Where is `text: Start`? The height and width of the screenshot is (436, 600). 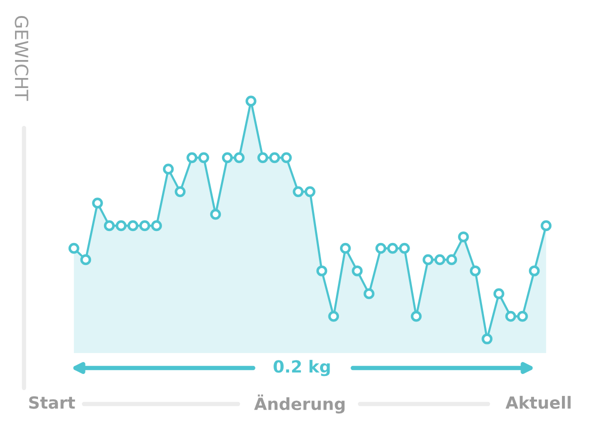 text: Start is located at coordinates (52, 402).